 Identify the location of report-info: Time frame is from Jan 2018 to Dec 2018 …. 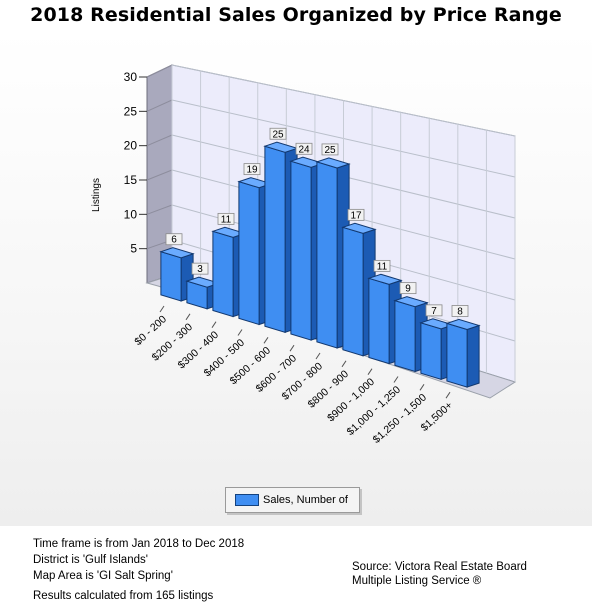
(138, 570).